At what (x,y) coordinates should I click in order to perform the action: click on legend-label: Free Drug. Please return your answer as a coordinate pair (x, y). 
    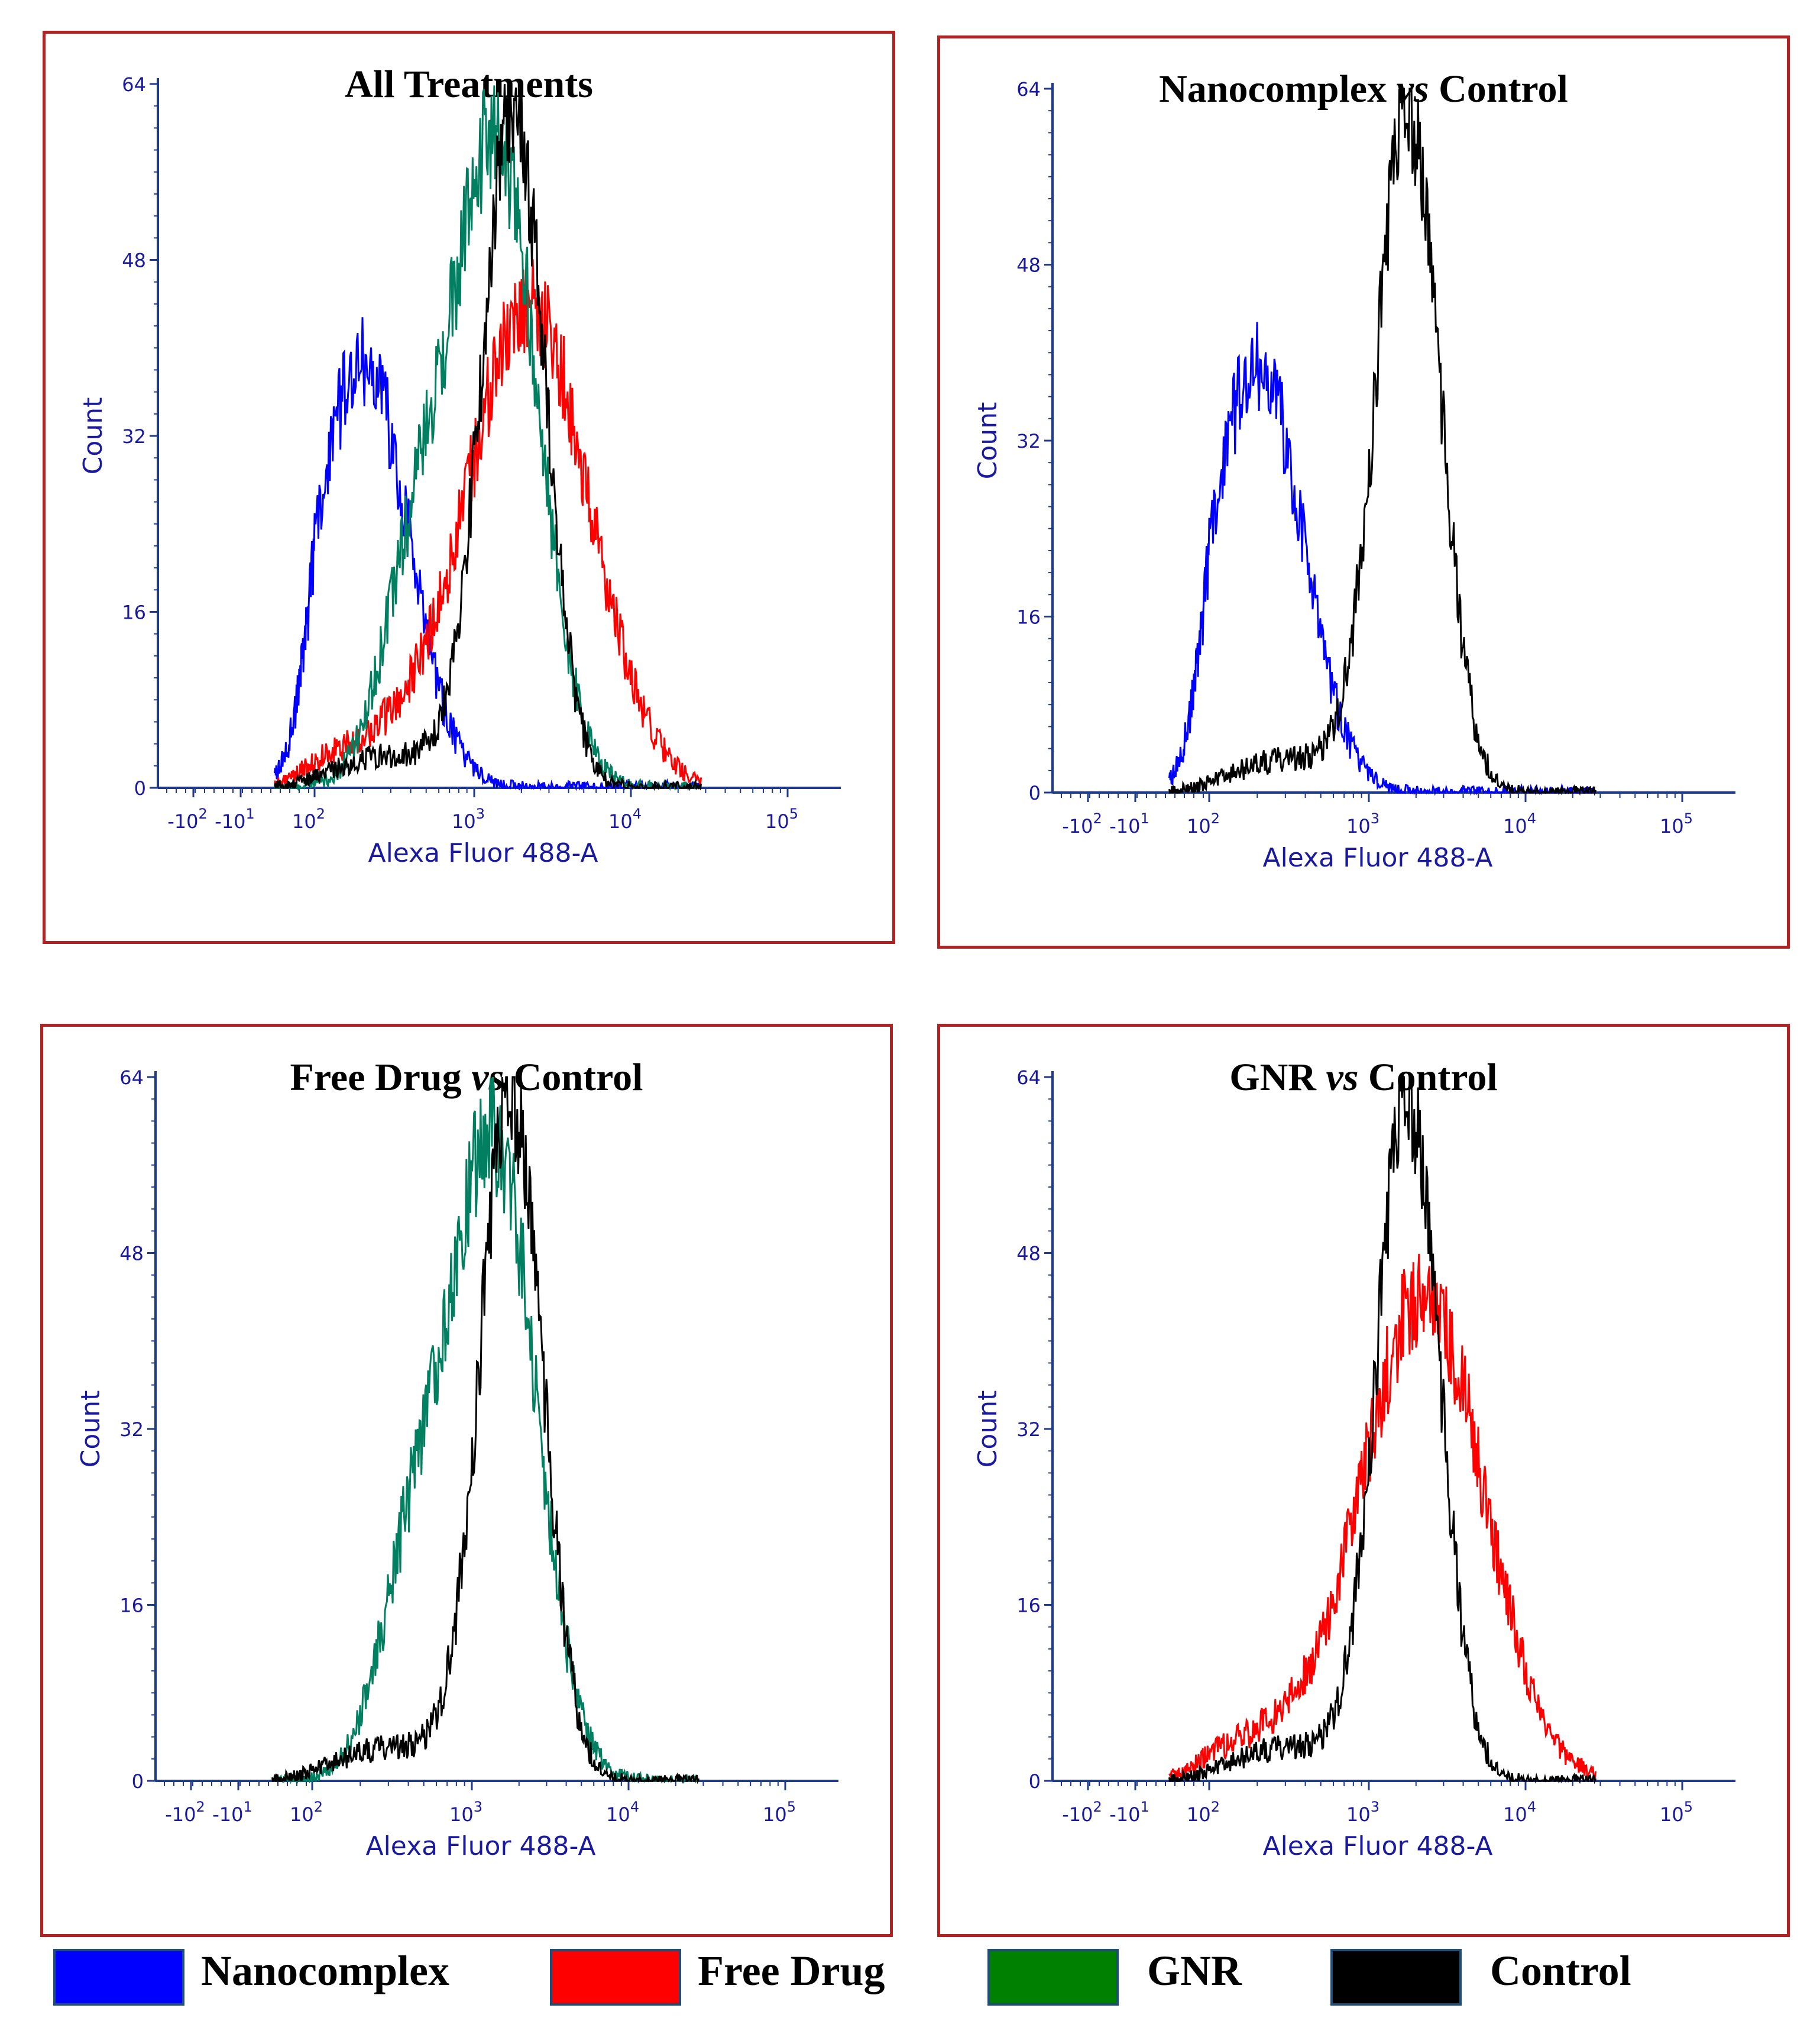
    Looking at the image, I should click on (791, 1970).